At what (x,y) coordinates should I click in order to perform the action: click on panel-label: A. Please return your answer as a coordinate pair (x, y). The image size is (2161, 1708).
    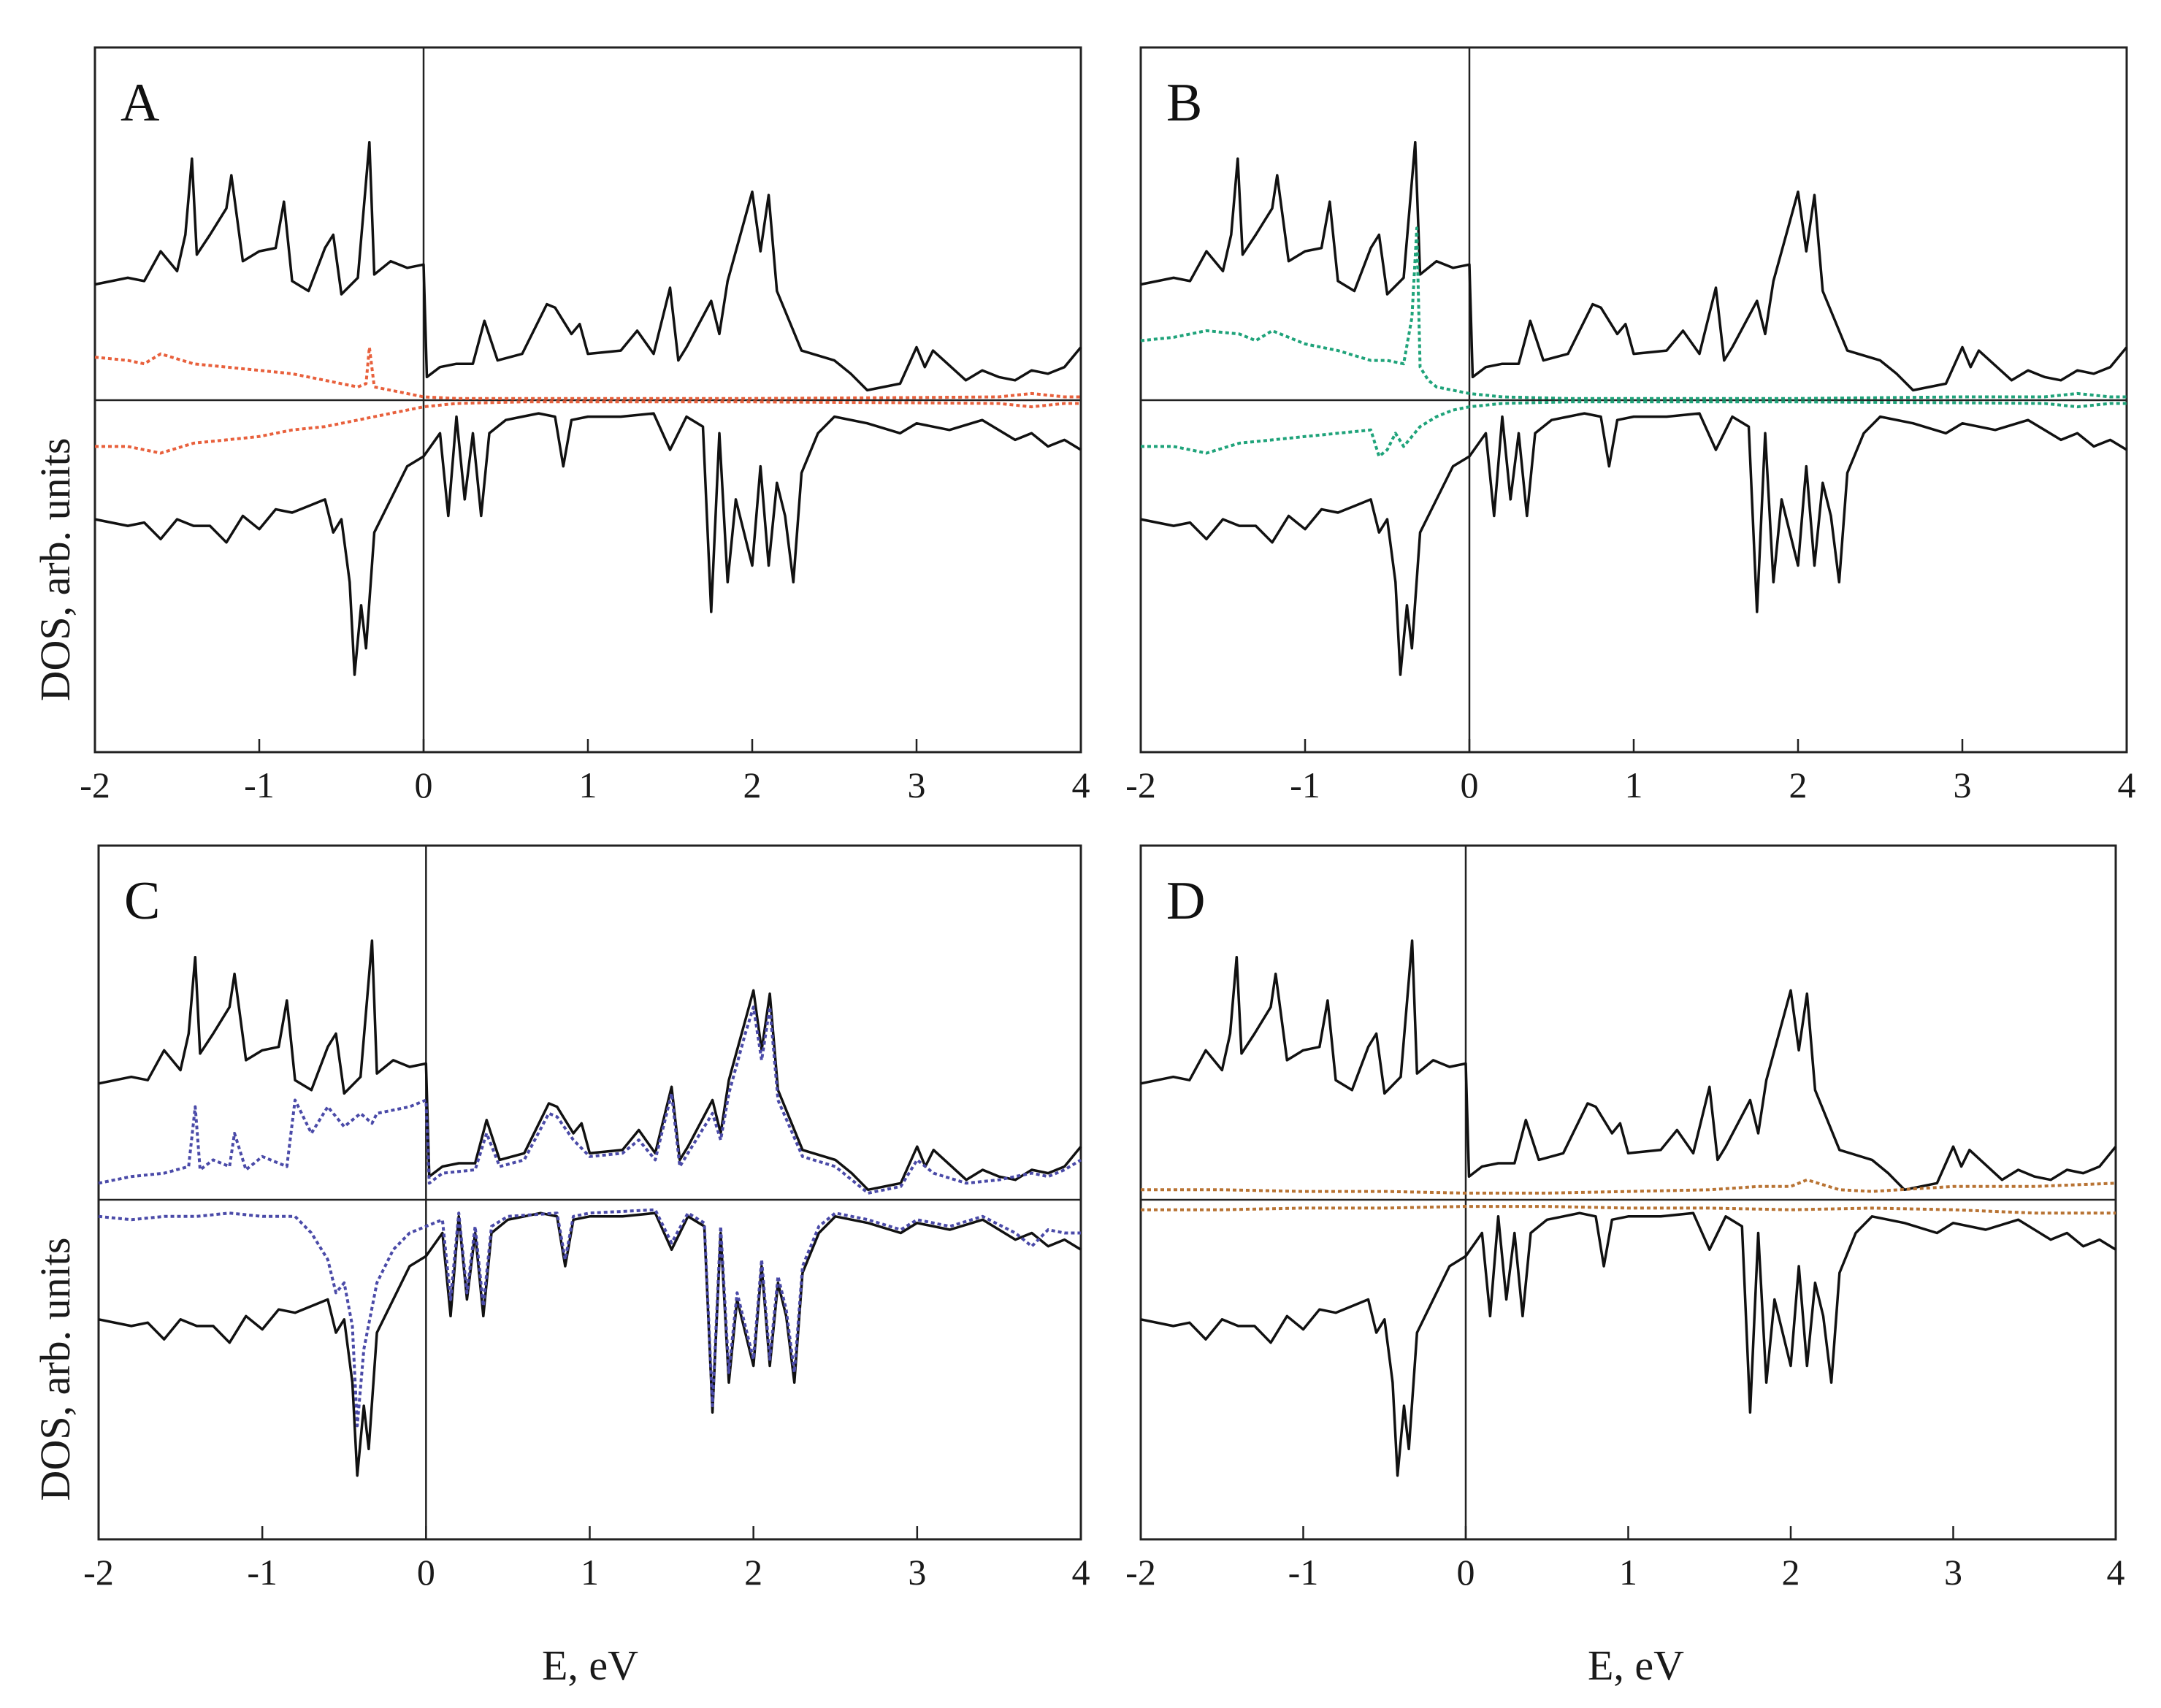
    Looking at the image, I should click on (140, 103).